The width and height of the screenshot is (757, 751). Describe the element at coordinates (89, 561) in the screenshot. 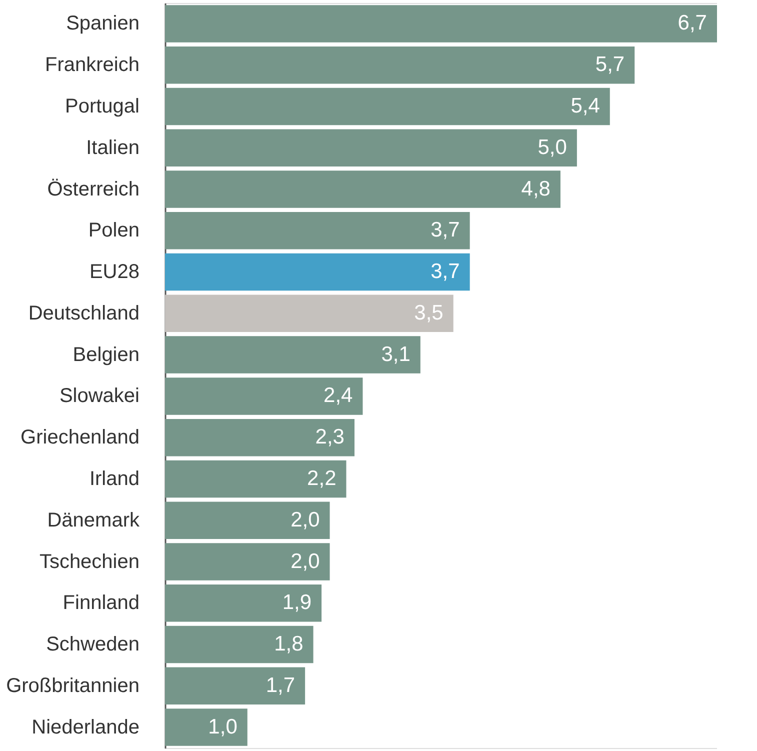

I see `y-tick-label: Tschechien` at that location.